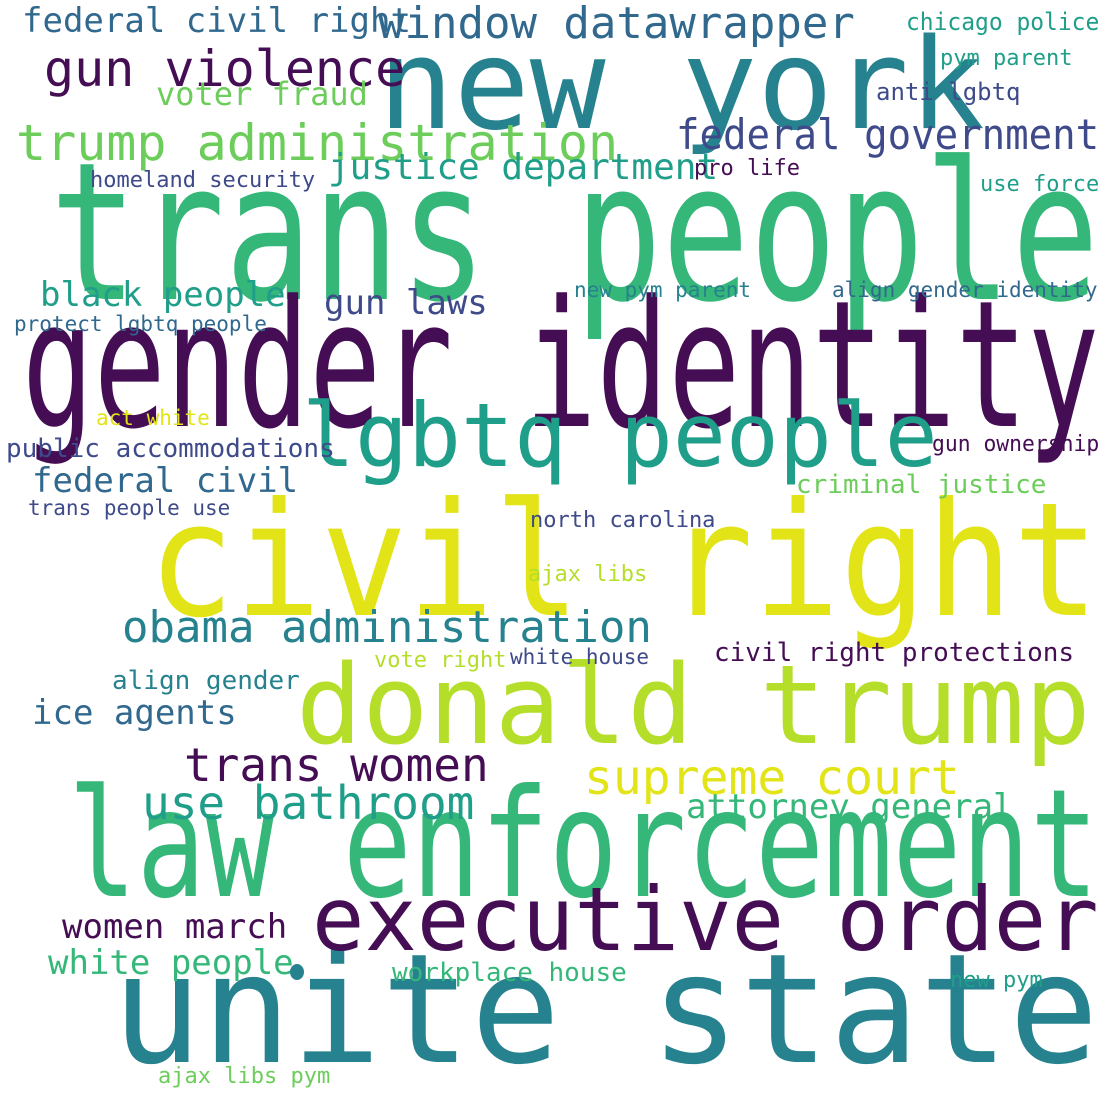 This screenshot has width=1101, height=1101. I want to click on word-ajax-libs-pym: ajax libs pym, so click(244, 1076).